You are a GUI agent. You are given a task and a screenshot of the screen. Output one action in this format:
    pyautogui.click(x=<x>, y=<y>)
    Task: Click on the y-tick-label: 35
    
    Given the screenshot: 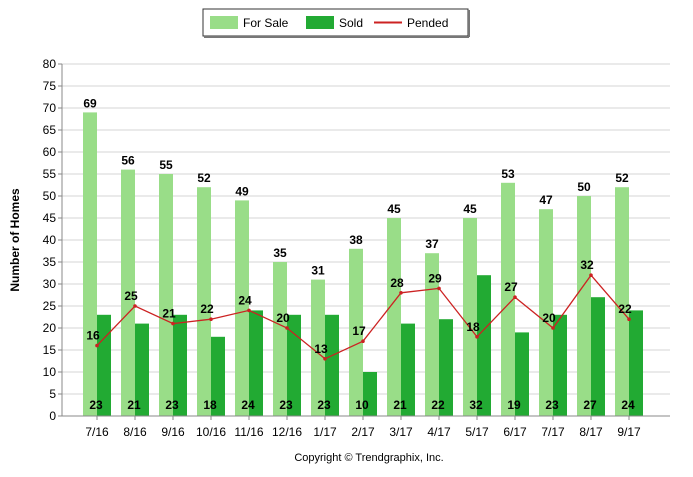 What is the action you would take?
    pyautogui.click(x=50, y=262)
    